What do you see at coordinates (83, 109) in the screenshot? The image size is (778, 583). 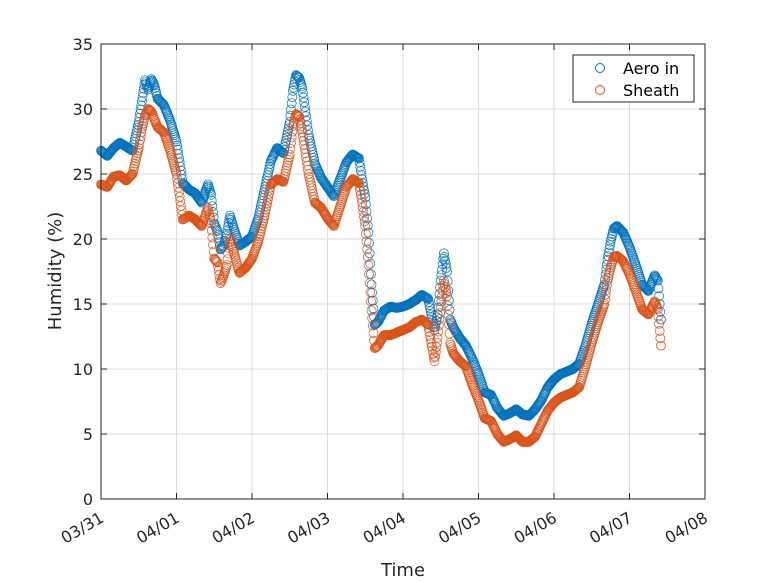 I see `y-tick-label: 30` at bounding box center [83, 109].